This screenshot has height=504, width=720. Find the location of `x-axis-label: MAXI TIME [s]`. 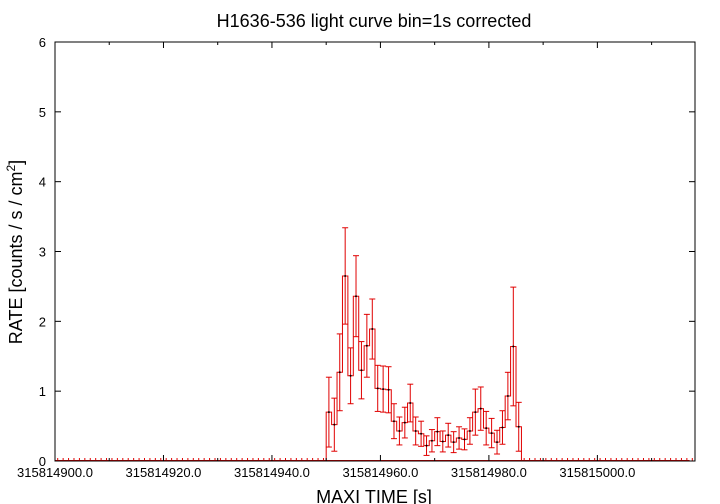

x-axis-label: MAXI TIME [s] is located at coordinates (374, 495).